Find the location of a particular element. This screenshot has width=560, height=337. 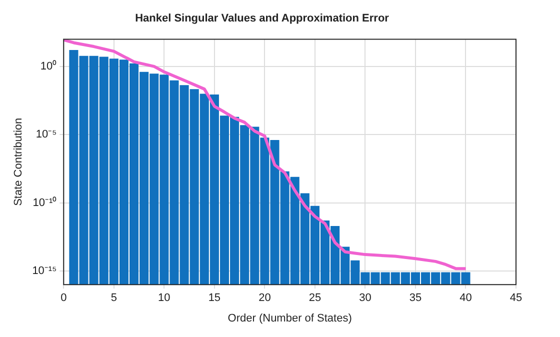

y-tick-label: 10⁰ is located at coordinates (48, 66).